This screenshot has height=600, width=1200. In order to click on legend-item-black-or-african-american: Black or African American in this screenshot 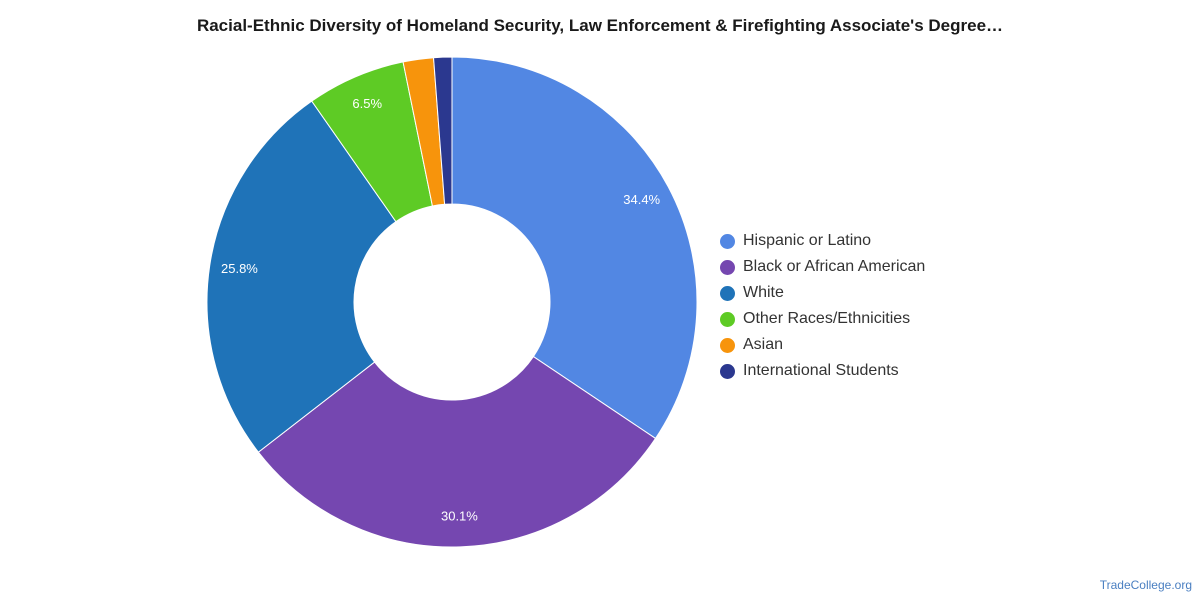, I will do `click(870, 267)`.